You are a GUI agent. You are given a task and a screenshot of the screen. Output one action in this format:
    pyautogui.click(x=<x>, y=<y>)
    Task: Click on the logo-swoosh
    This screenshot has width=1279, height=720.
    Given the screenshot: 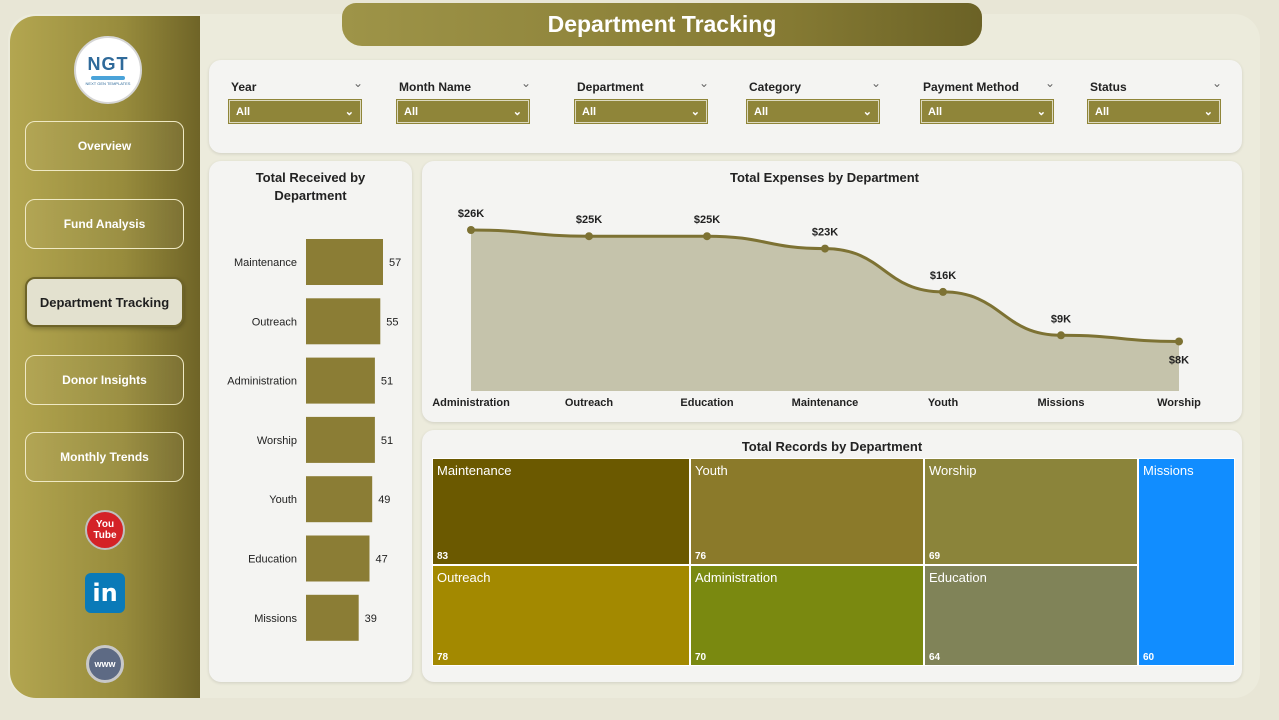 What is the action you would take?
    pyautogui.click(x=108, y=78)
    